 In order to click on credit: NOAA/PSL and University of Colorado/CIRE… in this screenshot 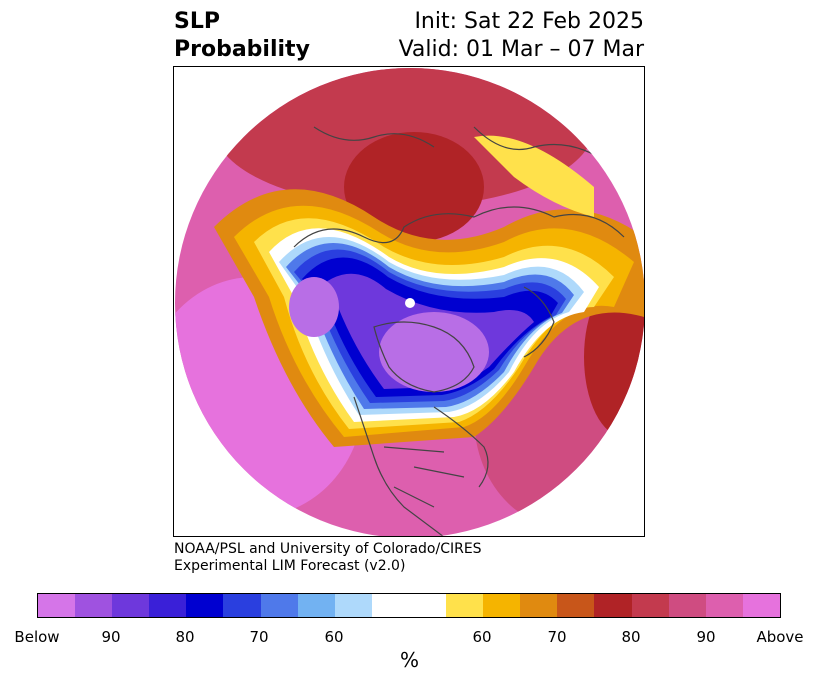, I will do `click(328, 558)`.